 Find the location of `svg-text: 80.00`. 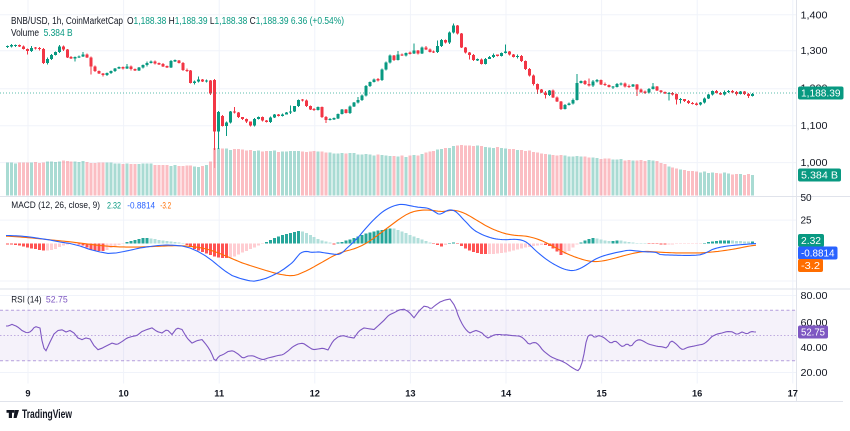

svg-text: 80.00 is located at coordinates (814, 296).